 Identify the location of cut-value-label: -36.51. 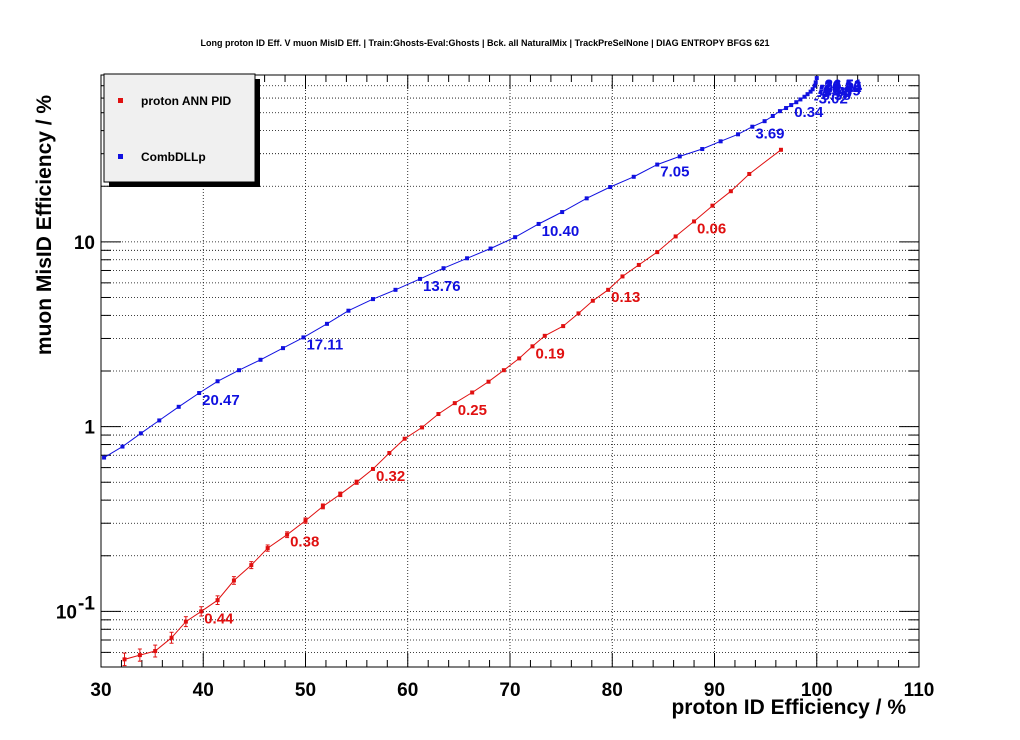
(841, 85).